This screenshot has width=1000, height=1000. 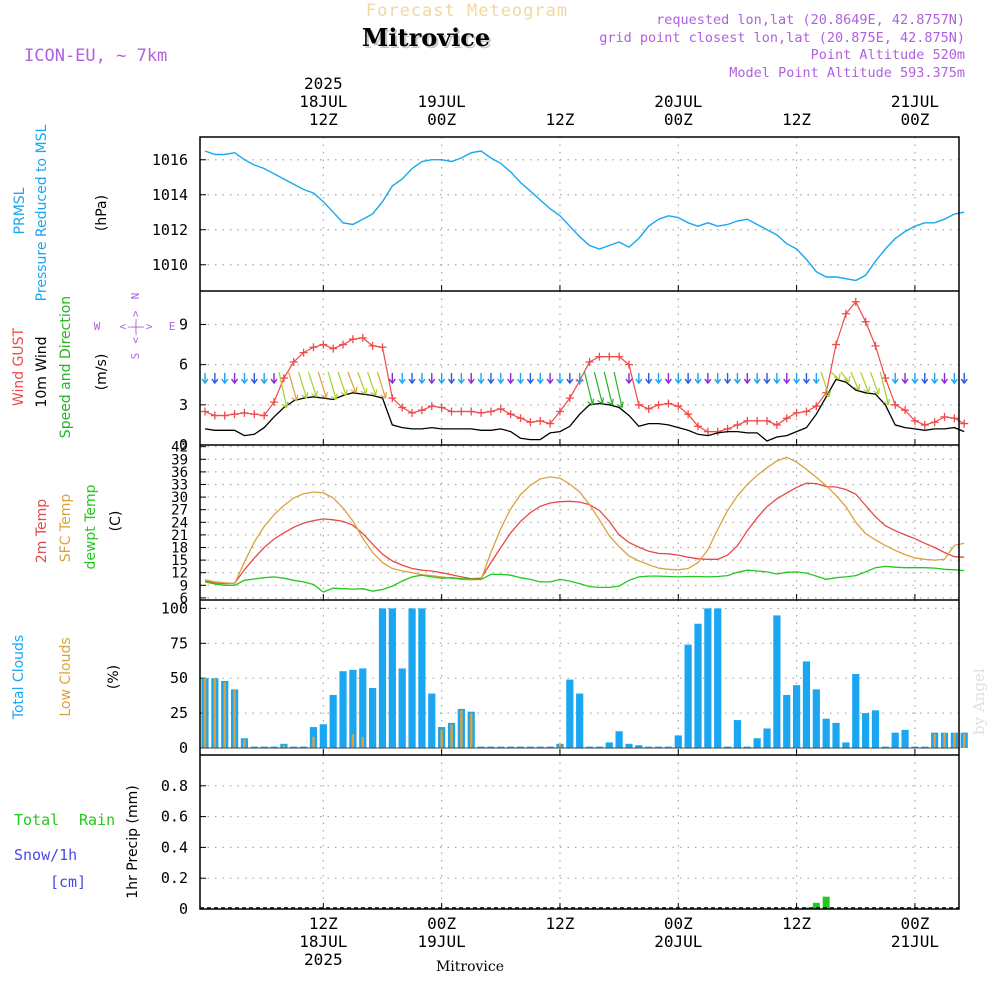 What do you see at coordinates (179, 574) in the screenshot?
I see `temp-ytick-label: 12` at bounding box center [179, 574].